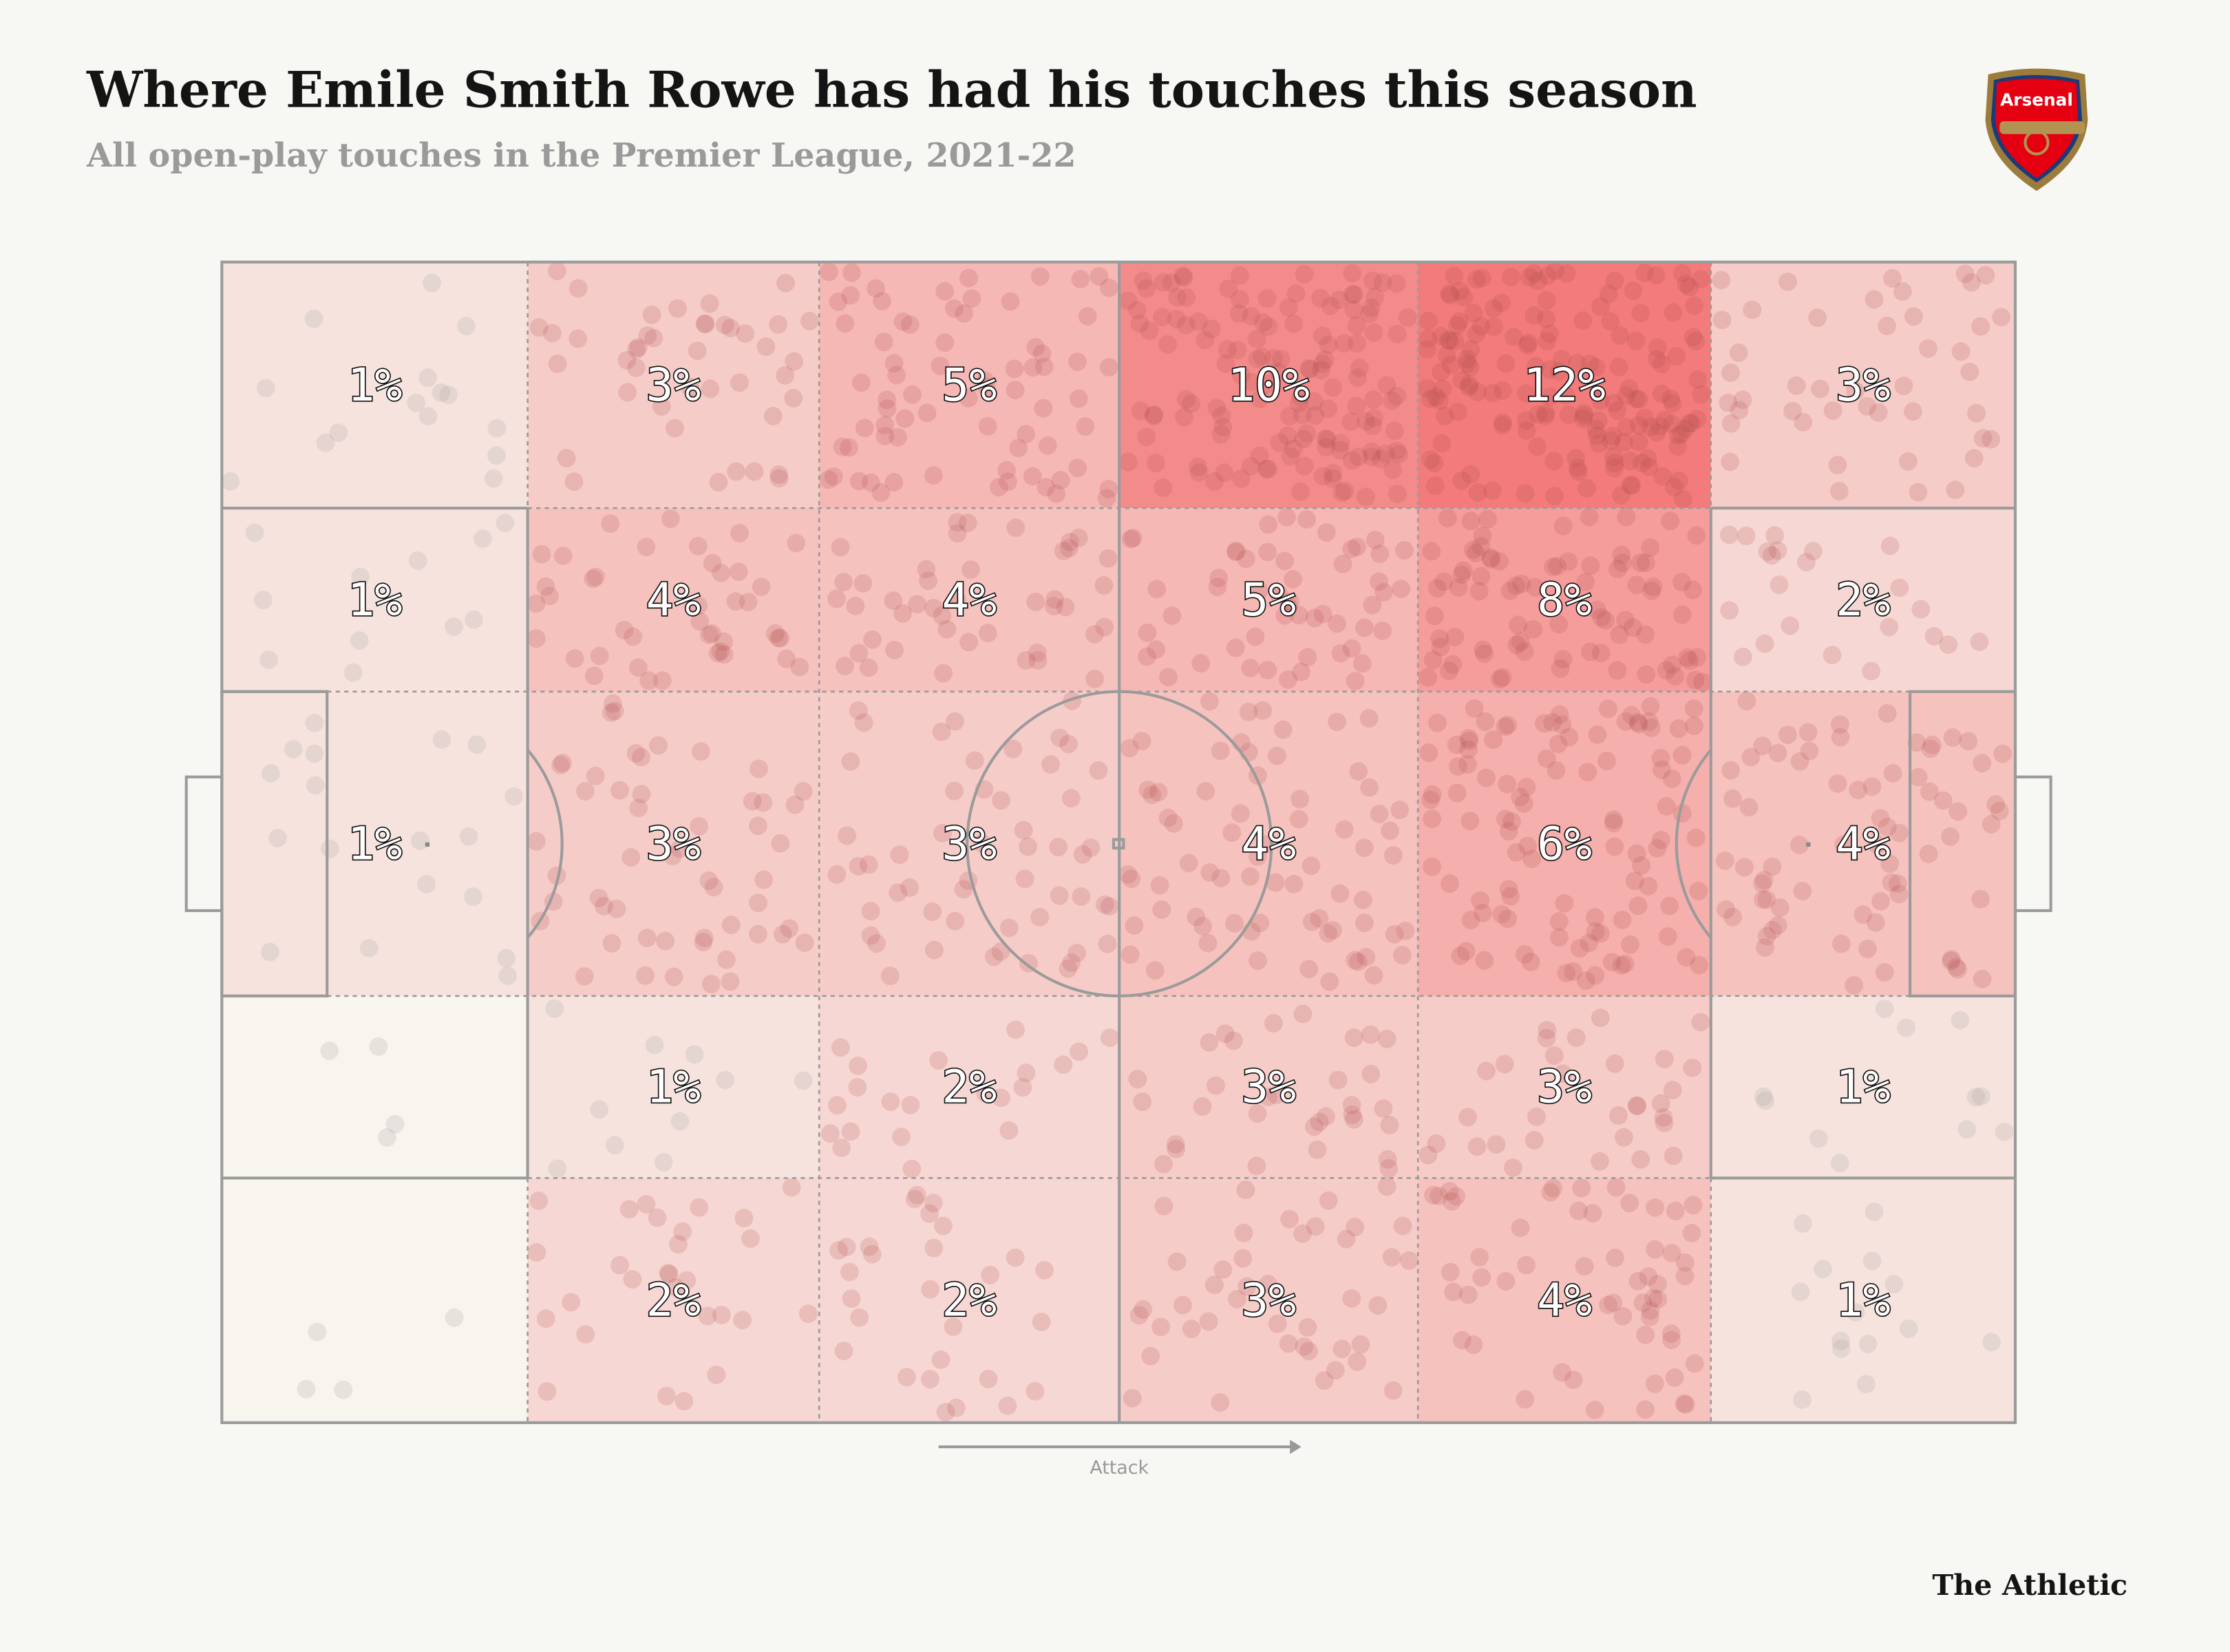  I want to click on attack-arrow-icon, so click(1296, 1446).